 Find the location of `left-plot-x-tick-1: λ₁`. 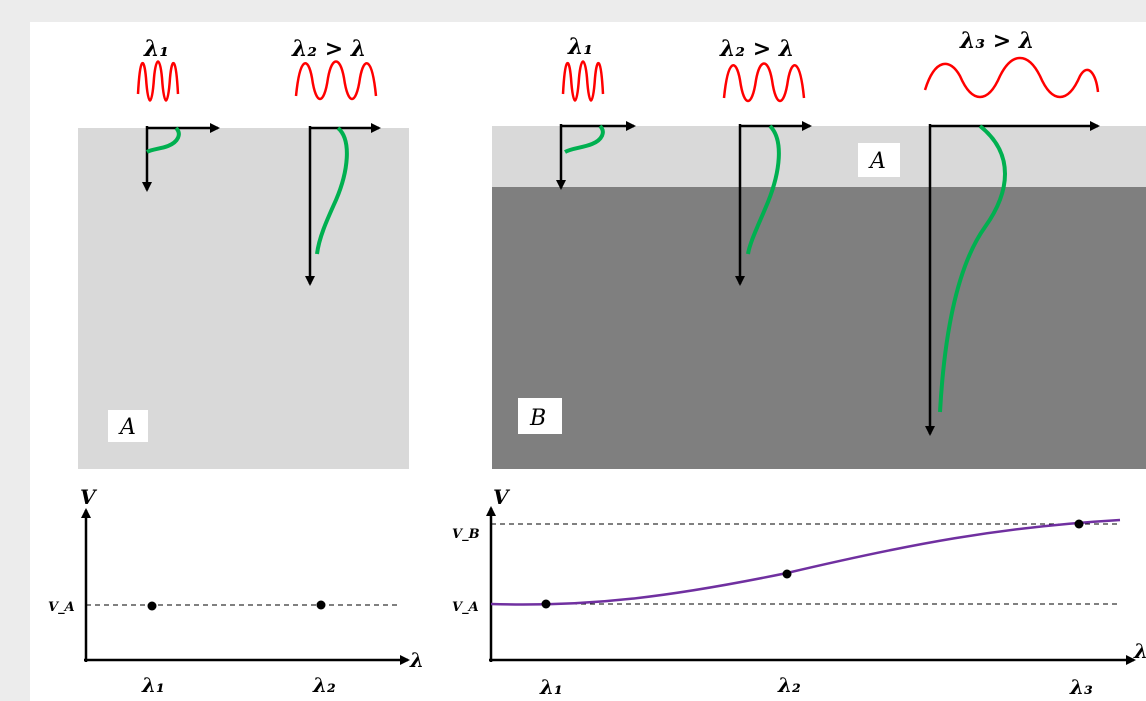

left-plot-x-tick-1: λ₁ is located at coordinates (153, 685).